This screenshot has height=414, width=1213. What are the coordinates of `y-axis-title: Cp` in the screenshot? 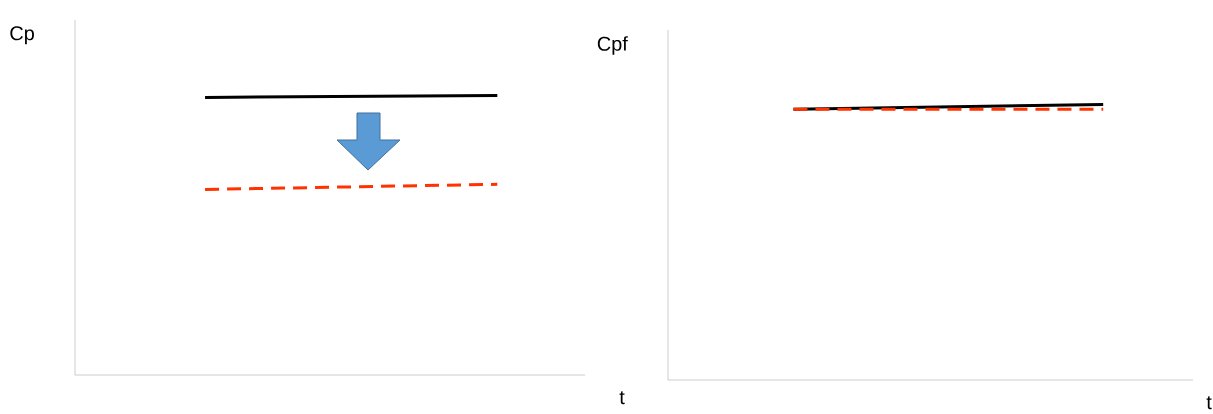 It's located at (22, 35).